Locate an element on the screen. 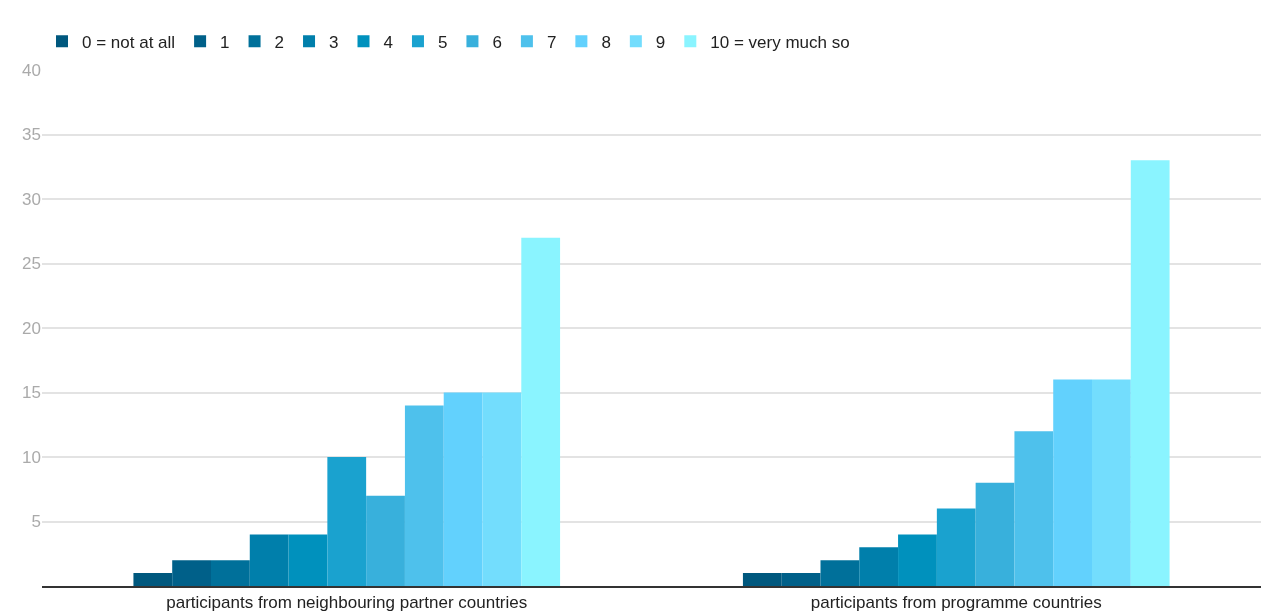 The width and height of the screenshot is (1261, 616). x-tick-label: participants from programme countries is located at coordinates (956, 603).